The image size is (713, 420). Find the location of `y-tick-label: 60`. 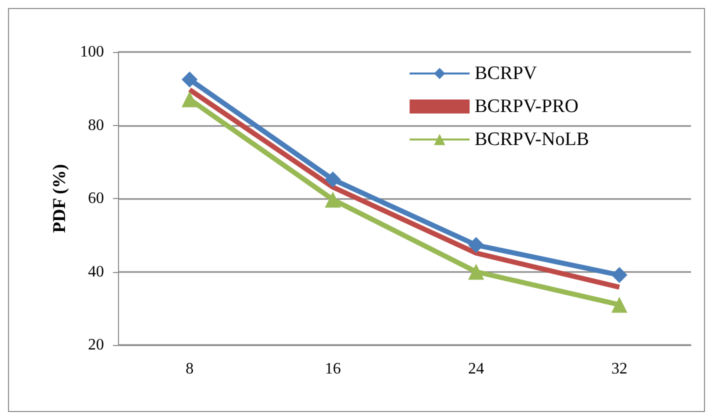

y-tick-label: 60 is located at coordinates (96, 198).